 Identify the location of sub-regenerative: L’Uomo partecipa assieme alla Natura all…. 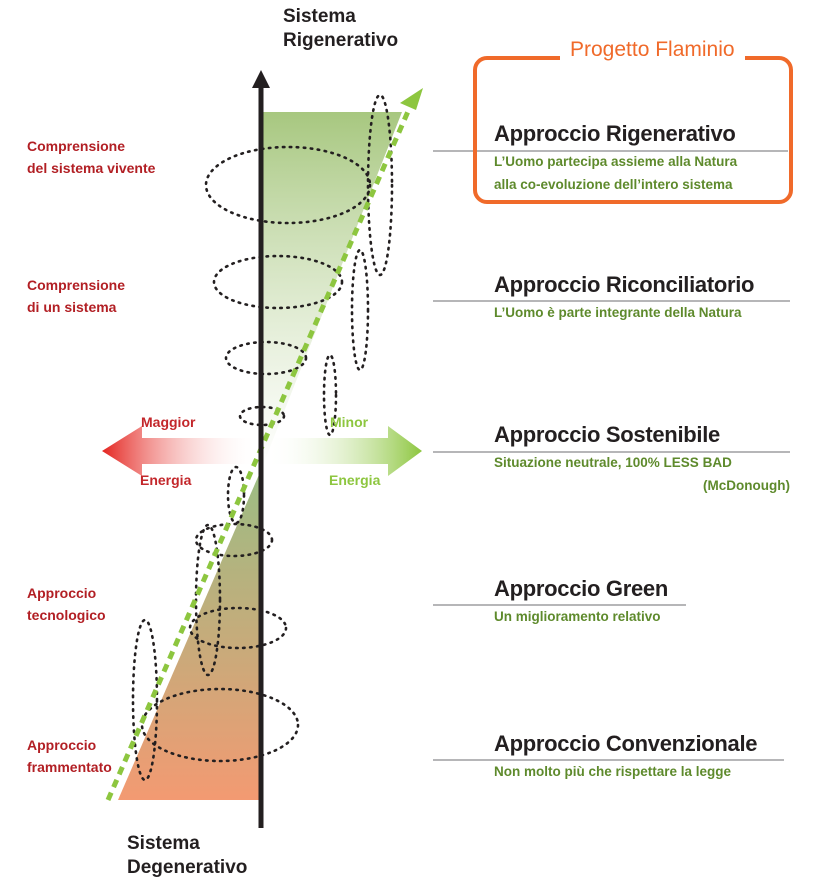
(615, 173).